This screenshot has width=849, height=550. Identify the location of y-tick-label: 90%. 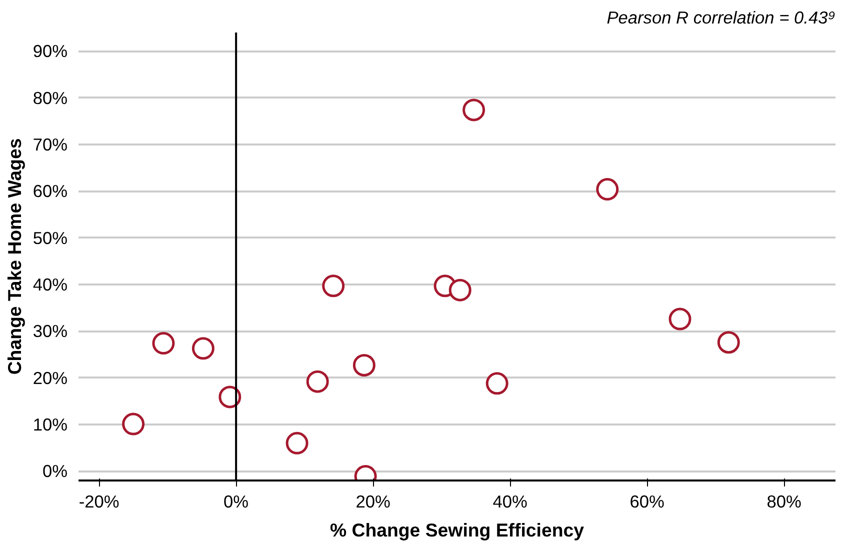
(50, 51).